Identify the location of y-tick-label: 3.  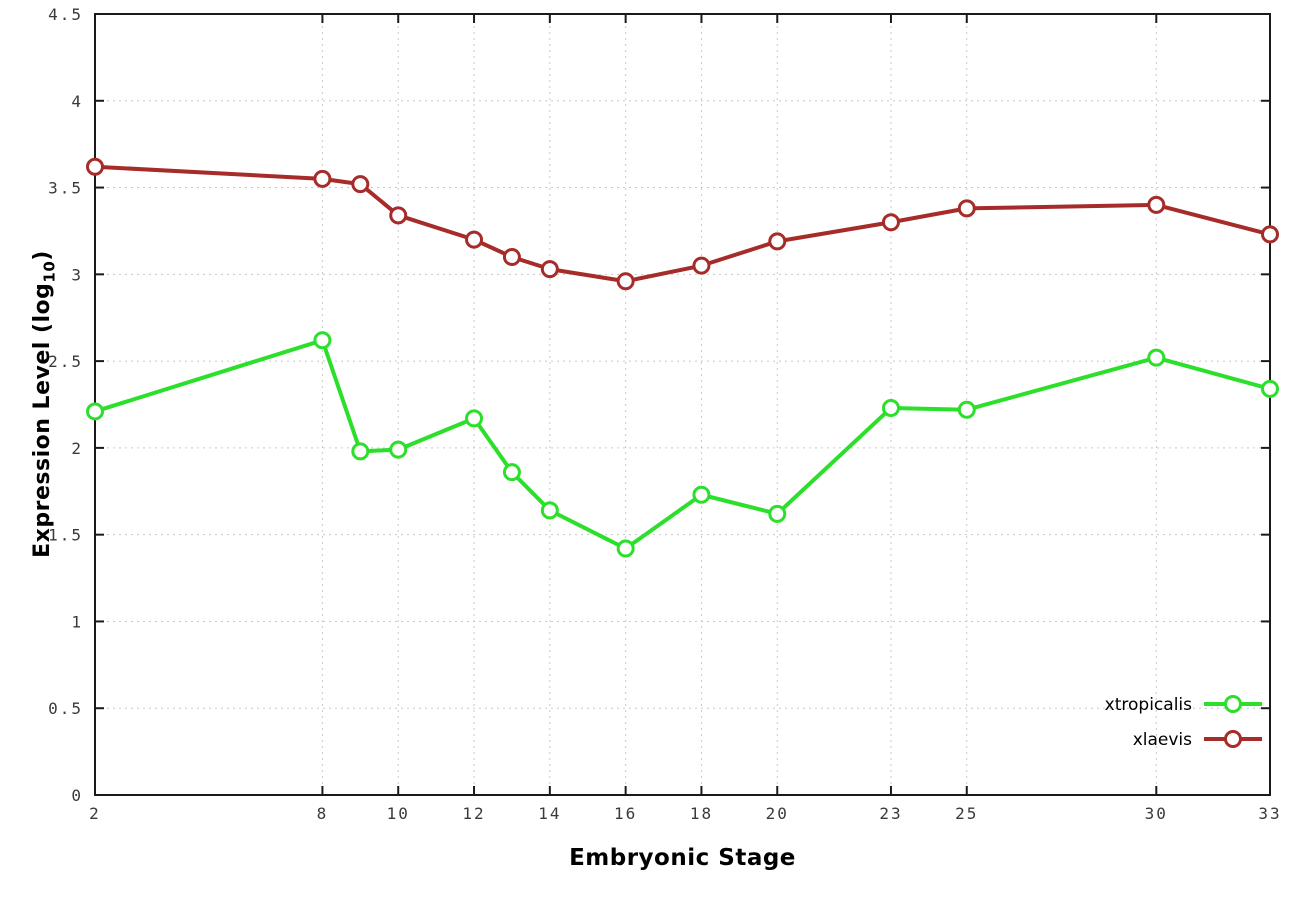
(77, 274).